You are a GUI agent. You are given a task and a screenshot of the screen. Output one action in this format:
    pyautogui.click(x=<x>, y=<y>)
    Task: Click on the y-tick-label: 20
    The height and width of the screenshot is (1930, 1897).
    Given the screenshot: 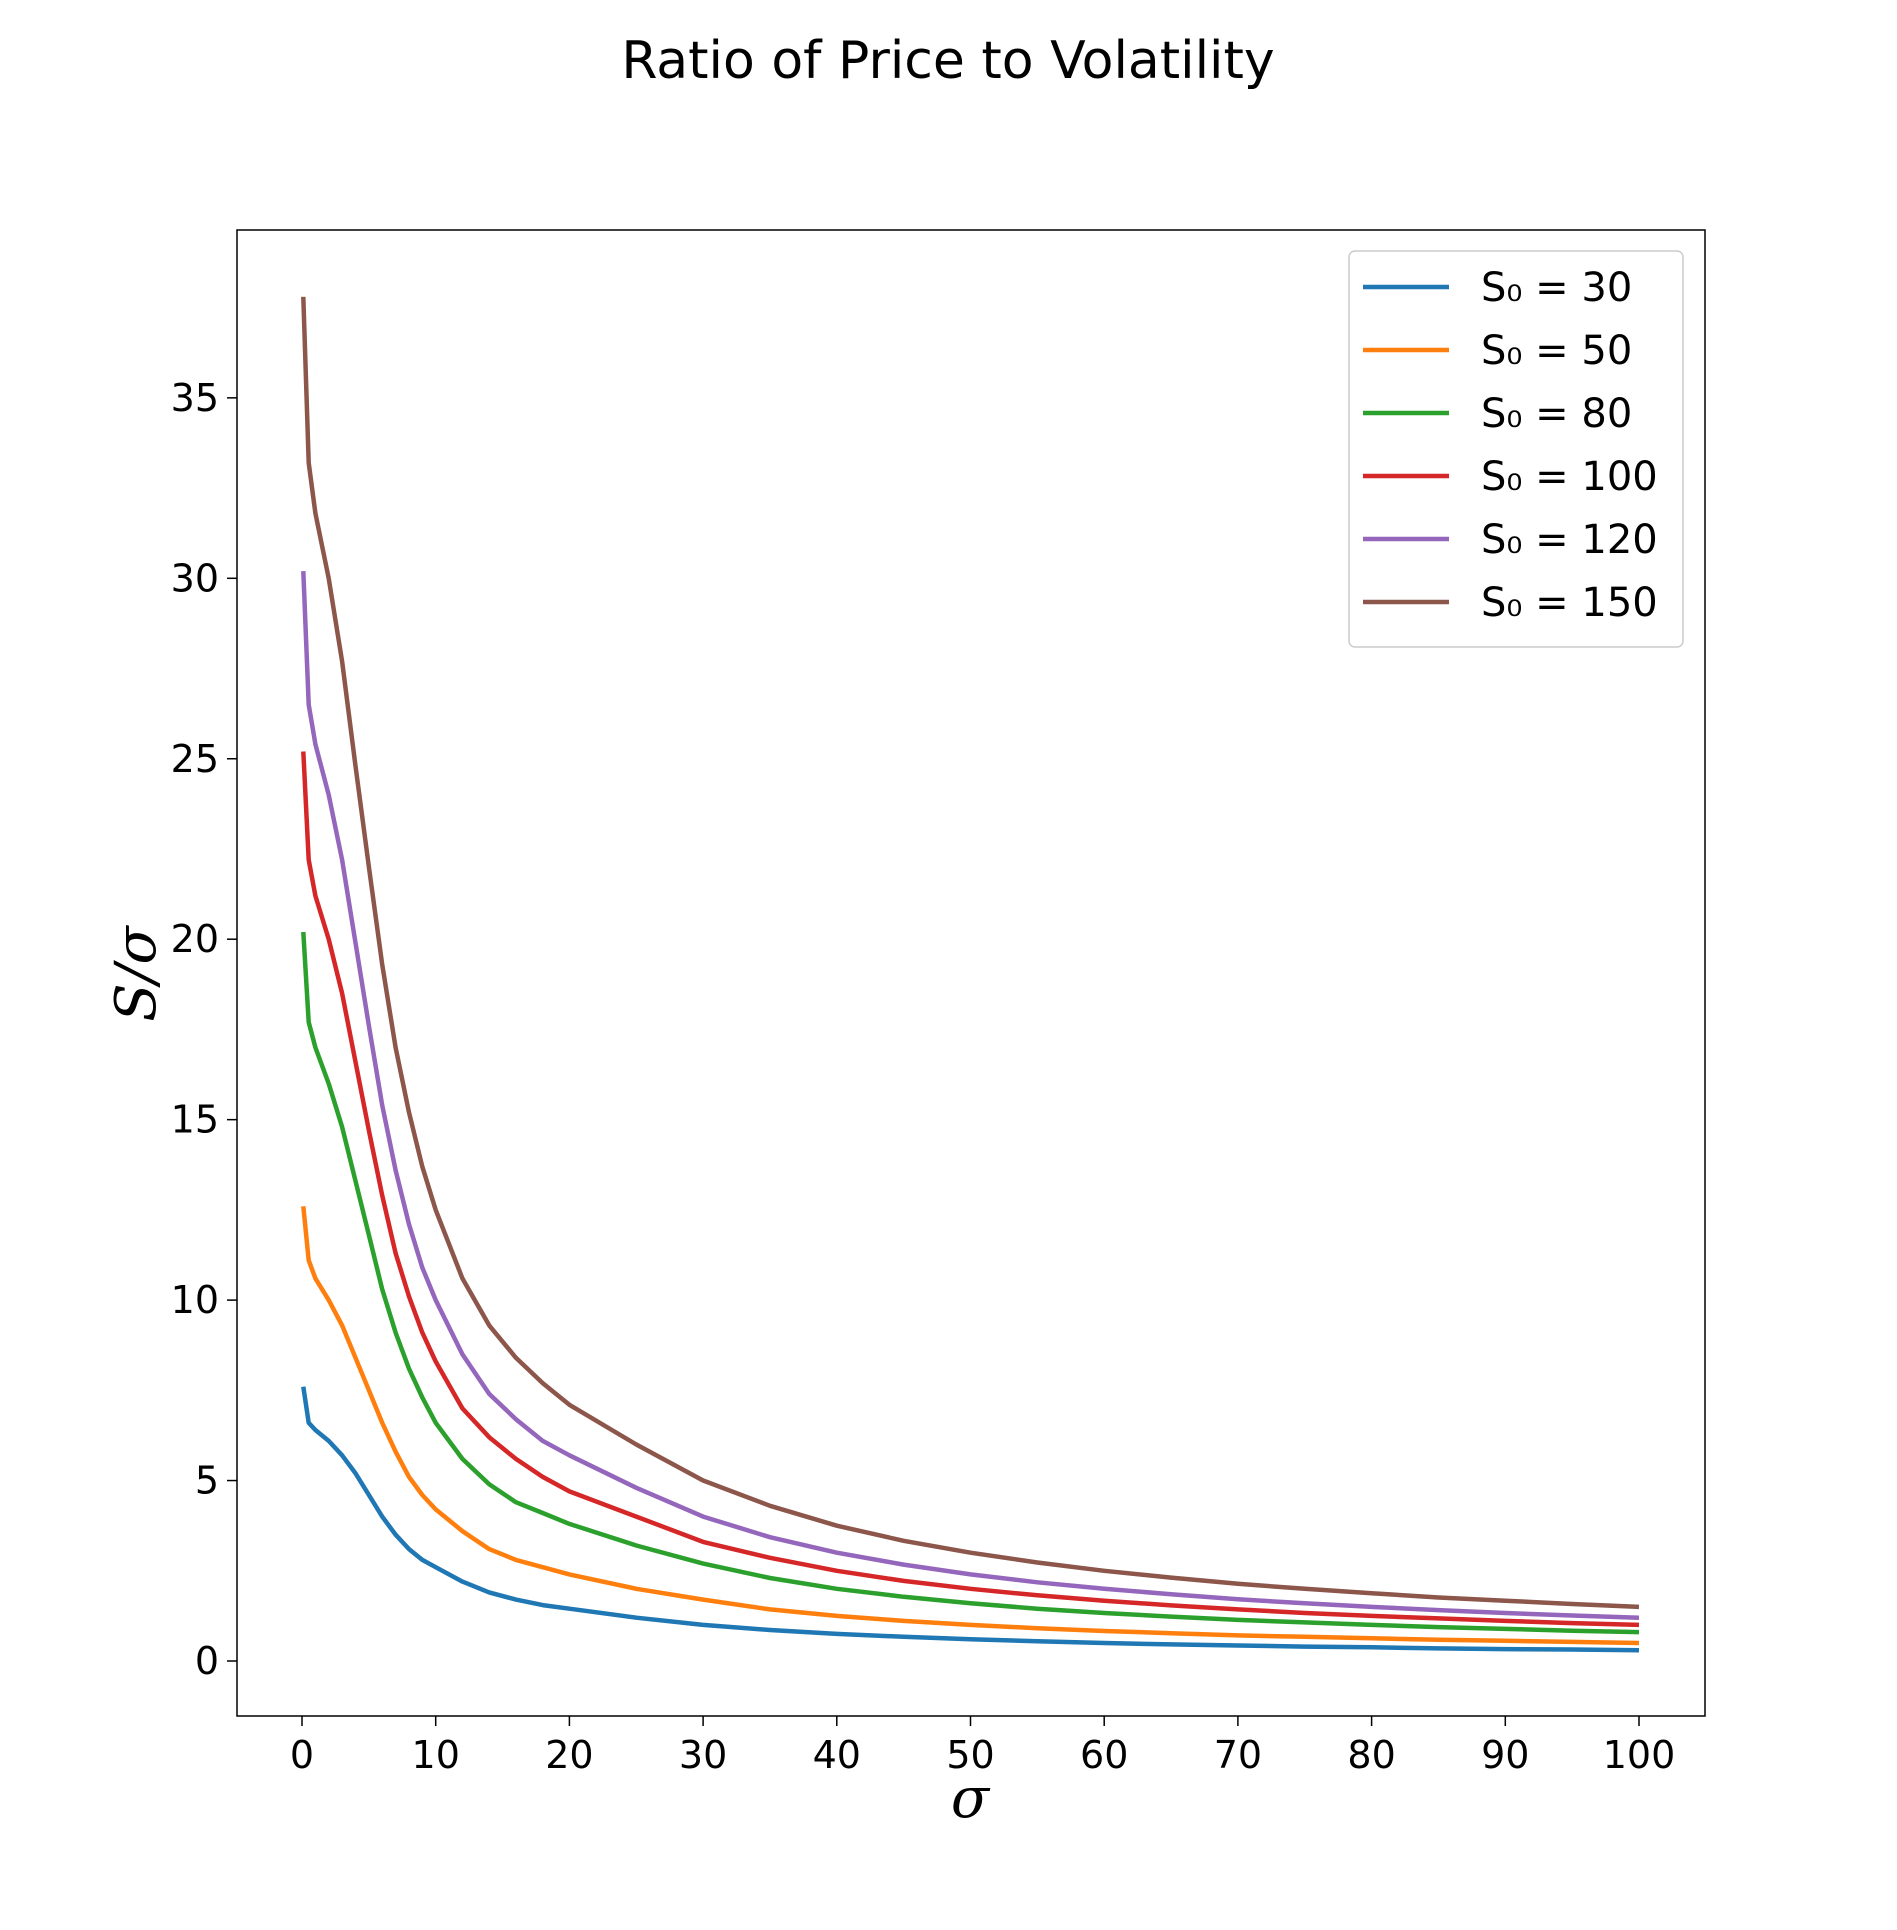 What is the action you would take?
    pyautogui.click(x=195, y=939)
    